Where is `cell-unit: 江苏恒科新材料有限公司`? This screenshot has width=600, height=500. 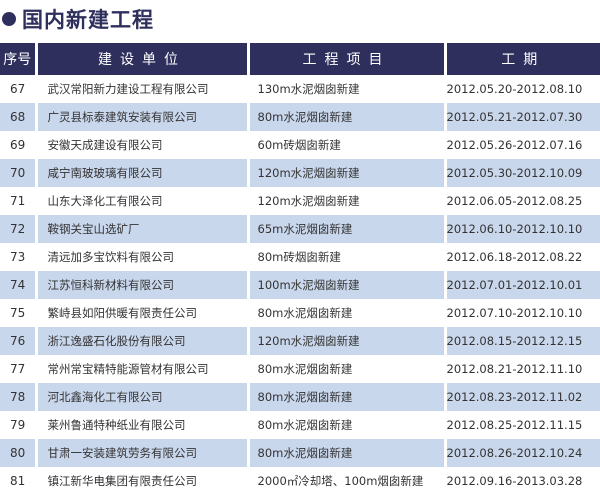
cell-unit: 江苏恒科新材料有限公司 is located at coordinates (141, 285).